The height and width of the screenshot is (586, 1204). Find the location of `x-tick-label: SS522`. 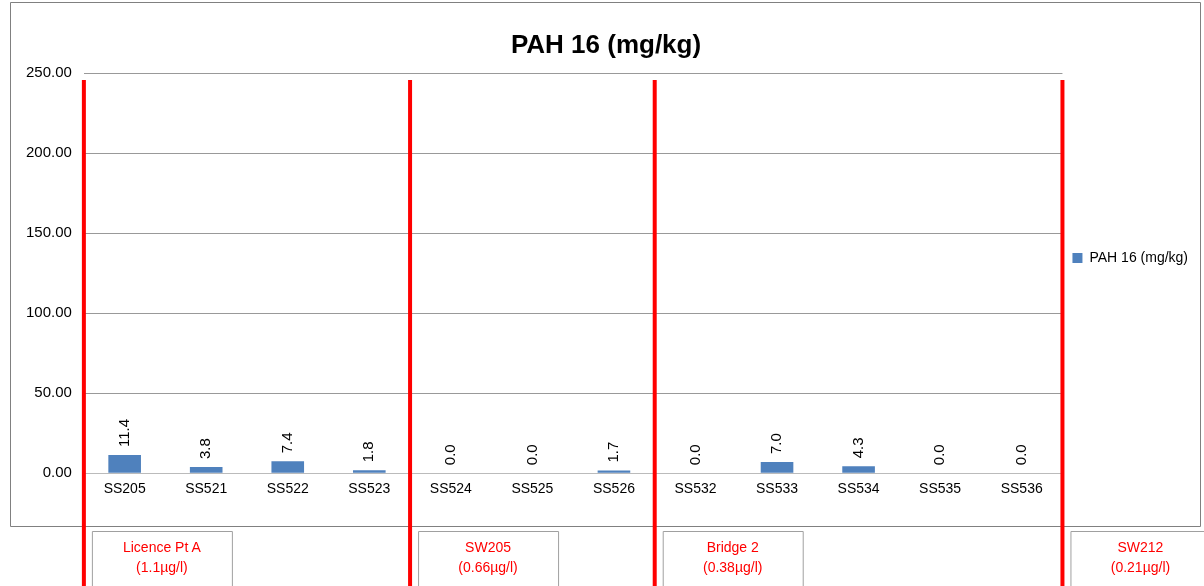

x-tick-label: SS522 is located at coordinates (287, 488).